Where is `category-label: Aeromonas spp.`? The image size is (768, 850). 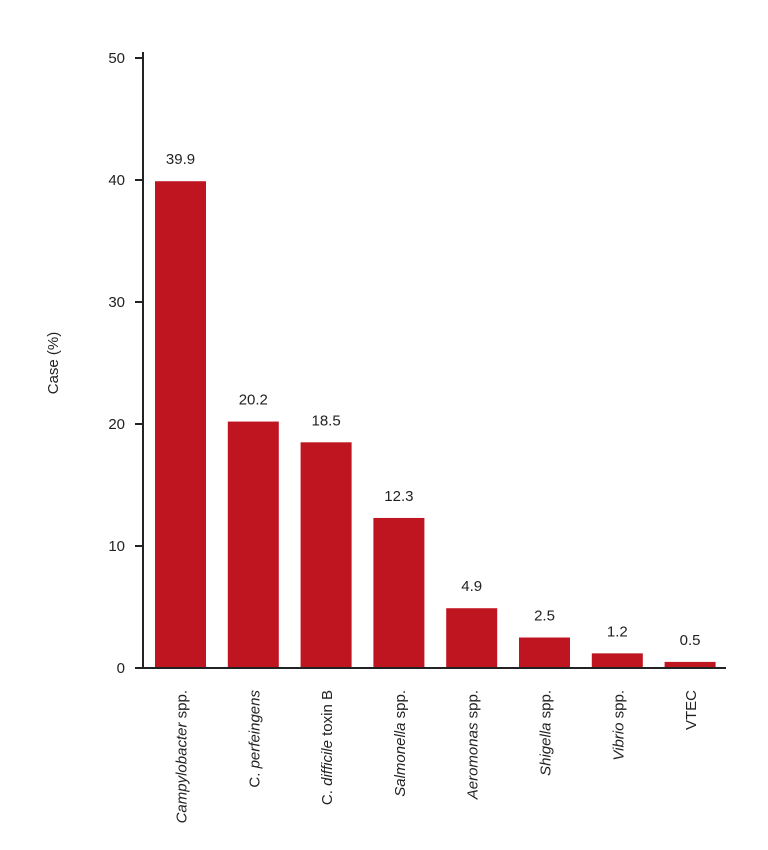 category-label: Aeromonas spp. is located at coordinates (473, 745).